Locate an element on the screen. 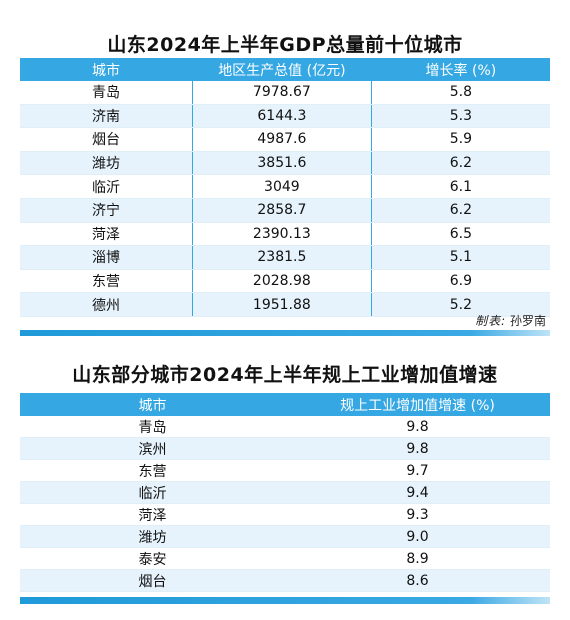 The height and width of the screenshot is (620, 570). table-row: 淄博 2381.5 5.1 is located at coordinates (285, 257).